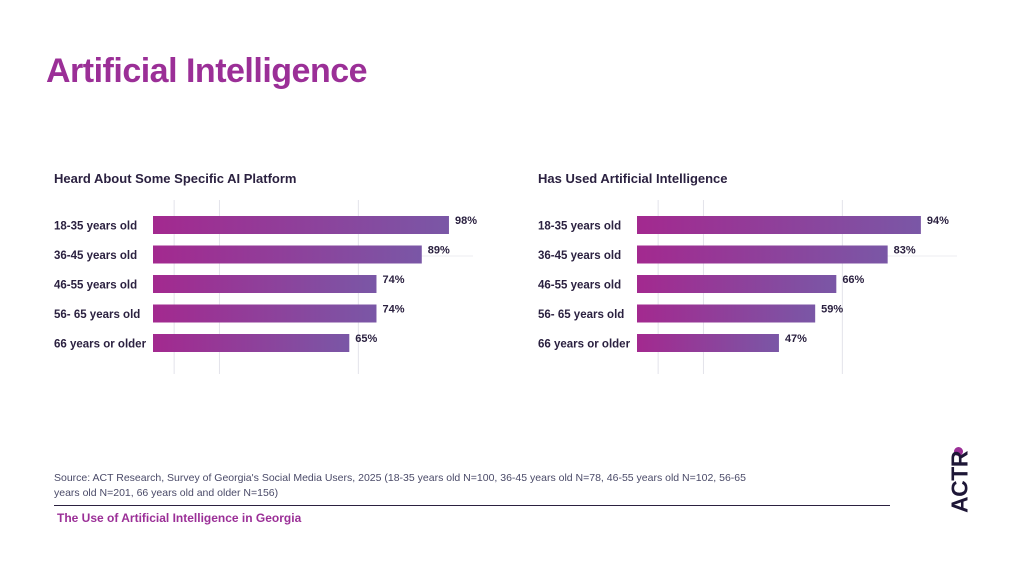 The height and width of the screenshot is (576, 1024). Describe the element at coordinates (633, 178) in the screenshot. I see `chart-title: Has Used Artificial Intelligence` at that location.